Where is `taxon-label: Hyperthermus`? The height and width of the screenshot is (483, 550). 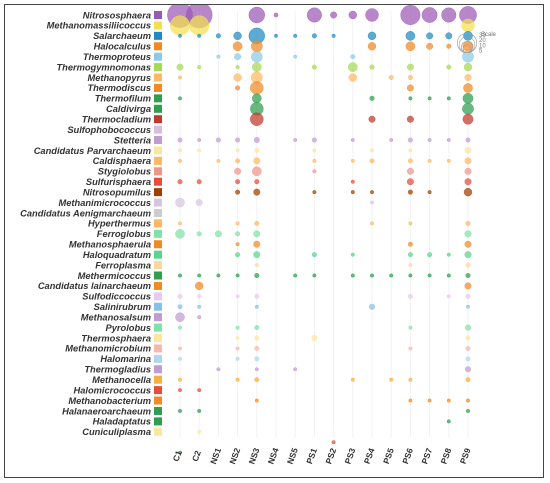 taxon-label: Hyperthermus is located at coordinates (119, 224).